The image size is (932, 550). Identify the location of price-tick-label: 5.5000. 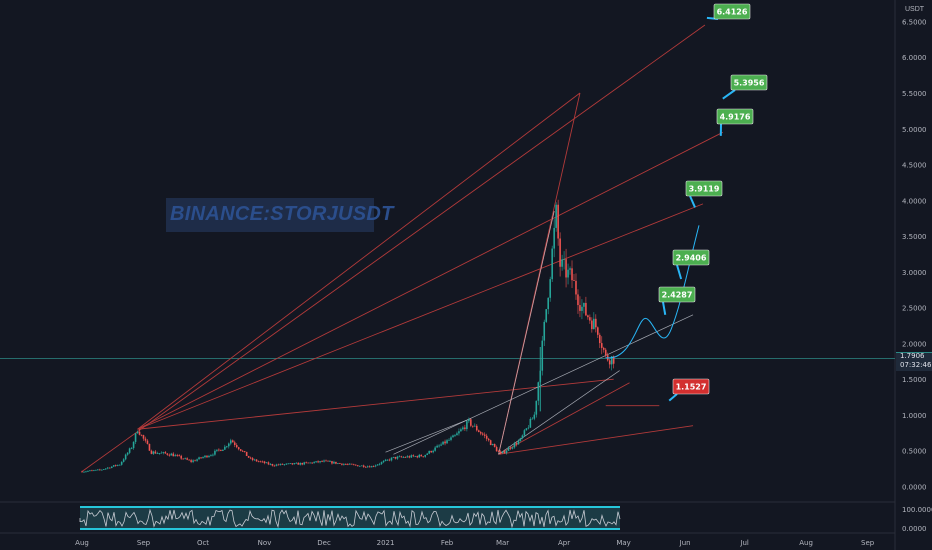
(914, 94).